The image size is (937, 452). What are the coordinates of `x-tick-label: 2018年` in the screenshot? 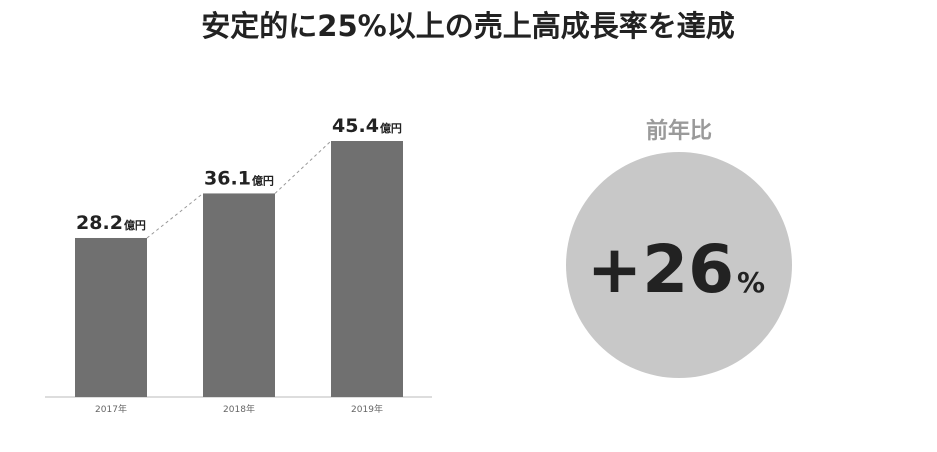 It's located at (239, 409).